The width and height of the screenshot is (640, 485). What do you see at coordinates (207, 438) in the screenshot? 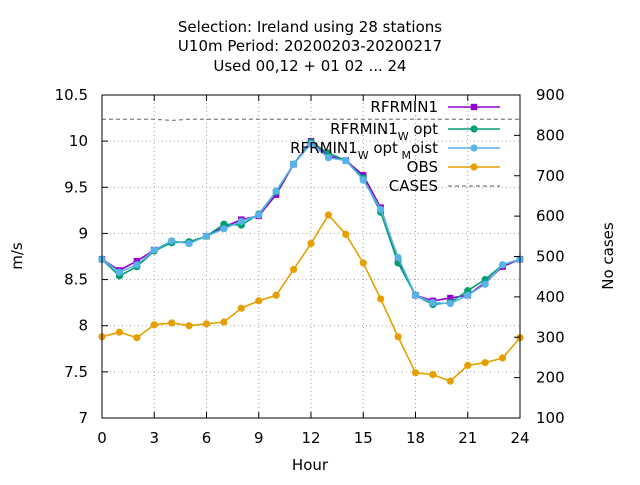
I see `x-tick-label: 6` at bounding box center [207, 438].